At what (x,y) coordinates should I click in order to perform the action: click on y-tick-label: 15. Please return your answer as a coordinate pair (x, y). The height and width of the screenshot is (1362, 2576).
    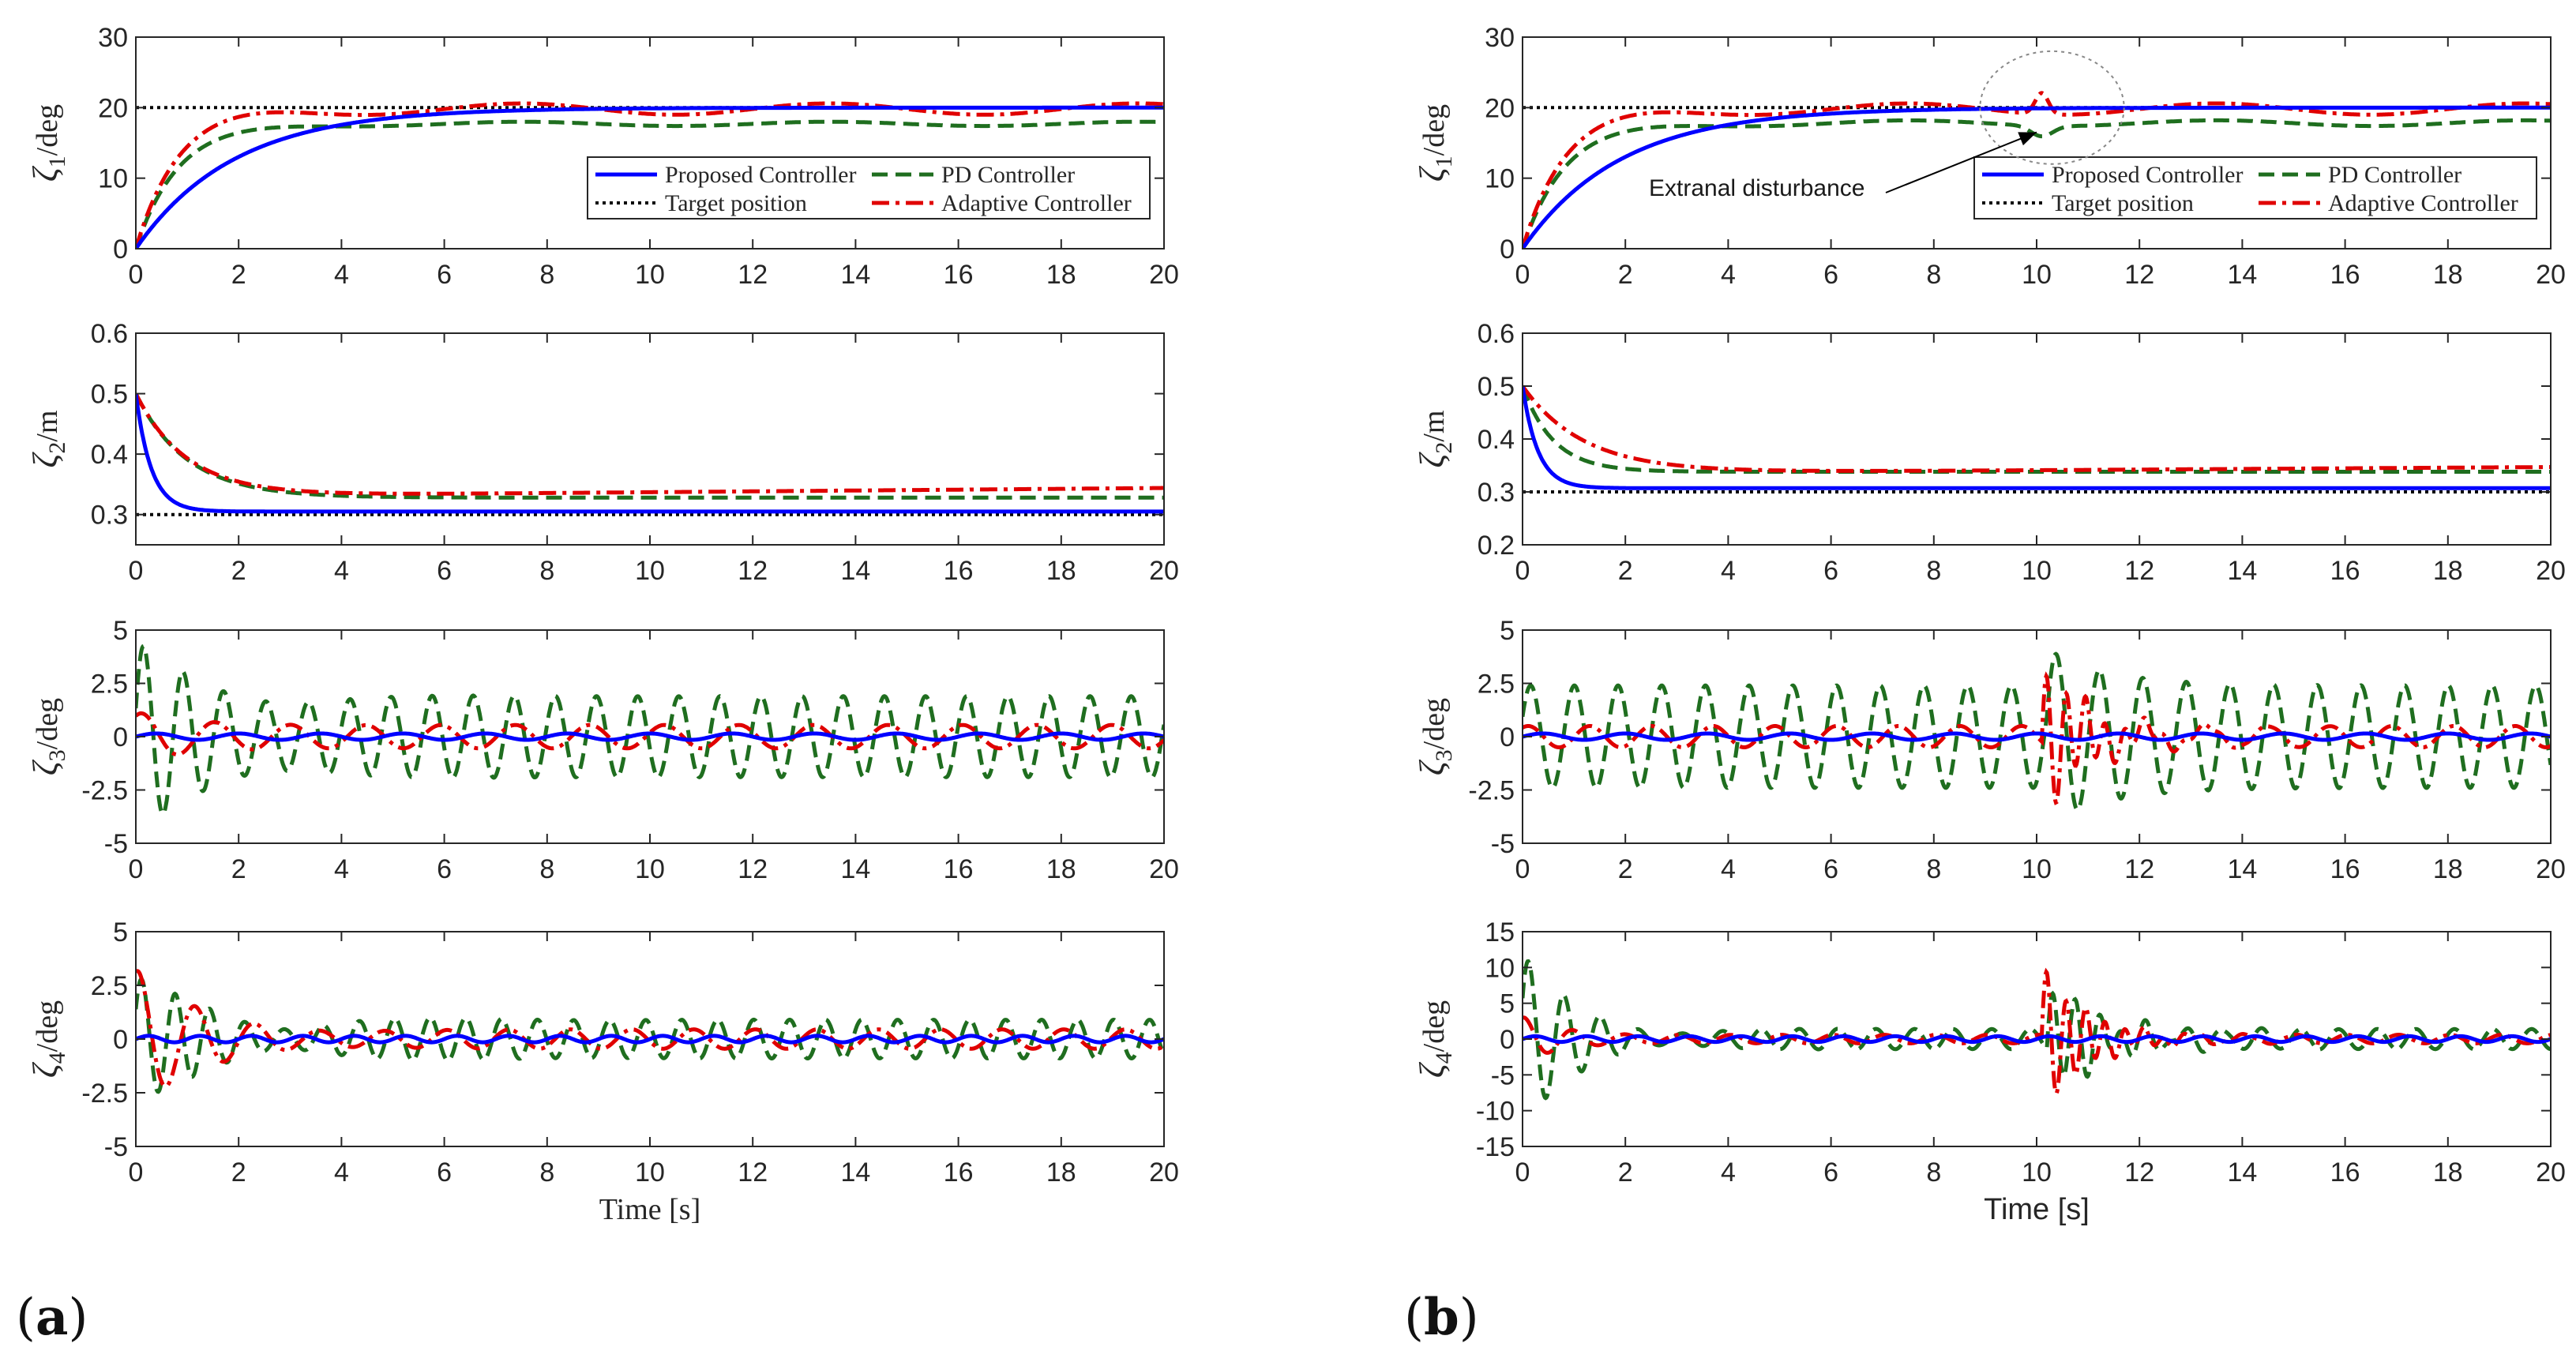
    Looking at the image, I should click on (1500, 932).